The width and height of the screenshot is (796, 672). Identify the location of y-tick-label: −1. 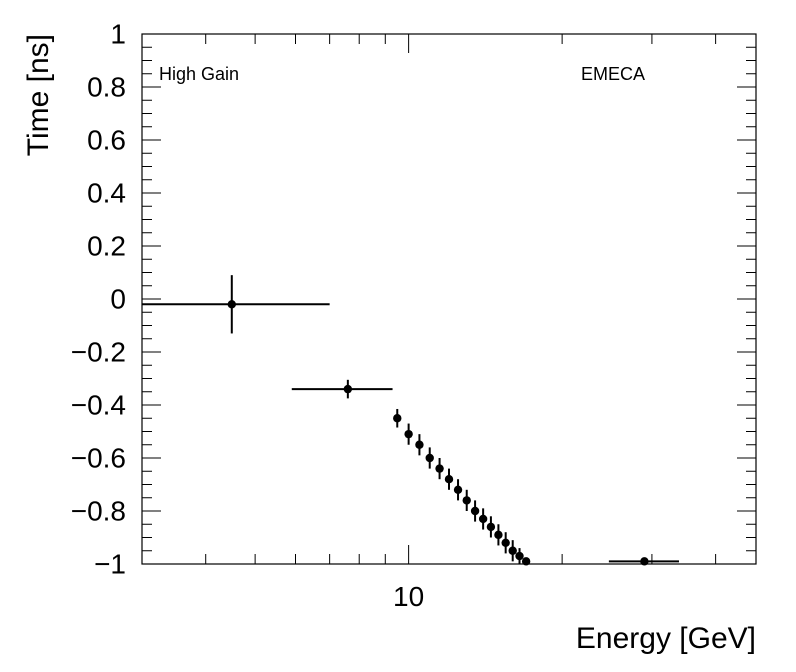
(110, 564).